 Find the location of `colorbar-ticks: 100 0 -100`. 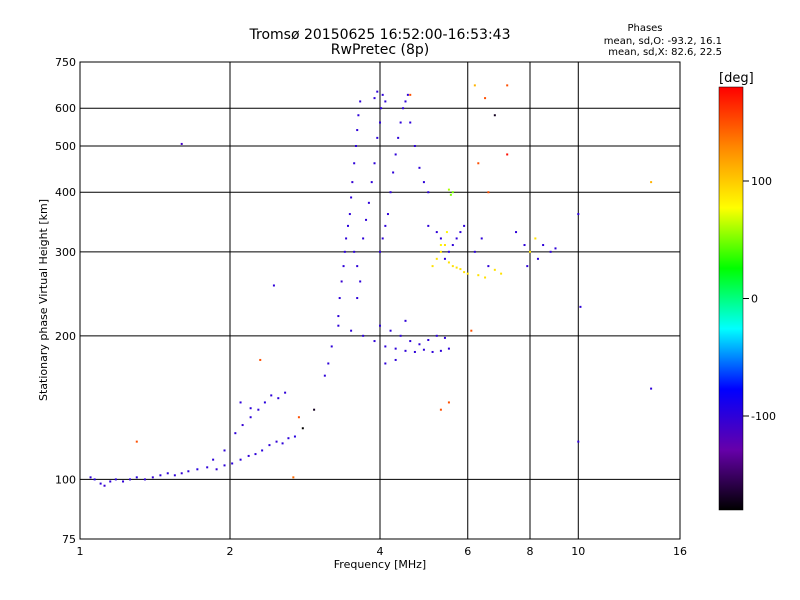

colorbar-ticks: 100 0 -100 is located at coordinates (759, 299).